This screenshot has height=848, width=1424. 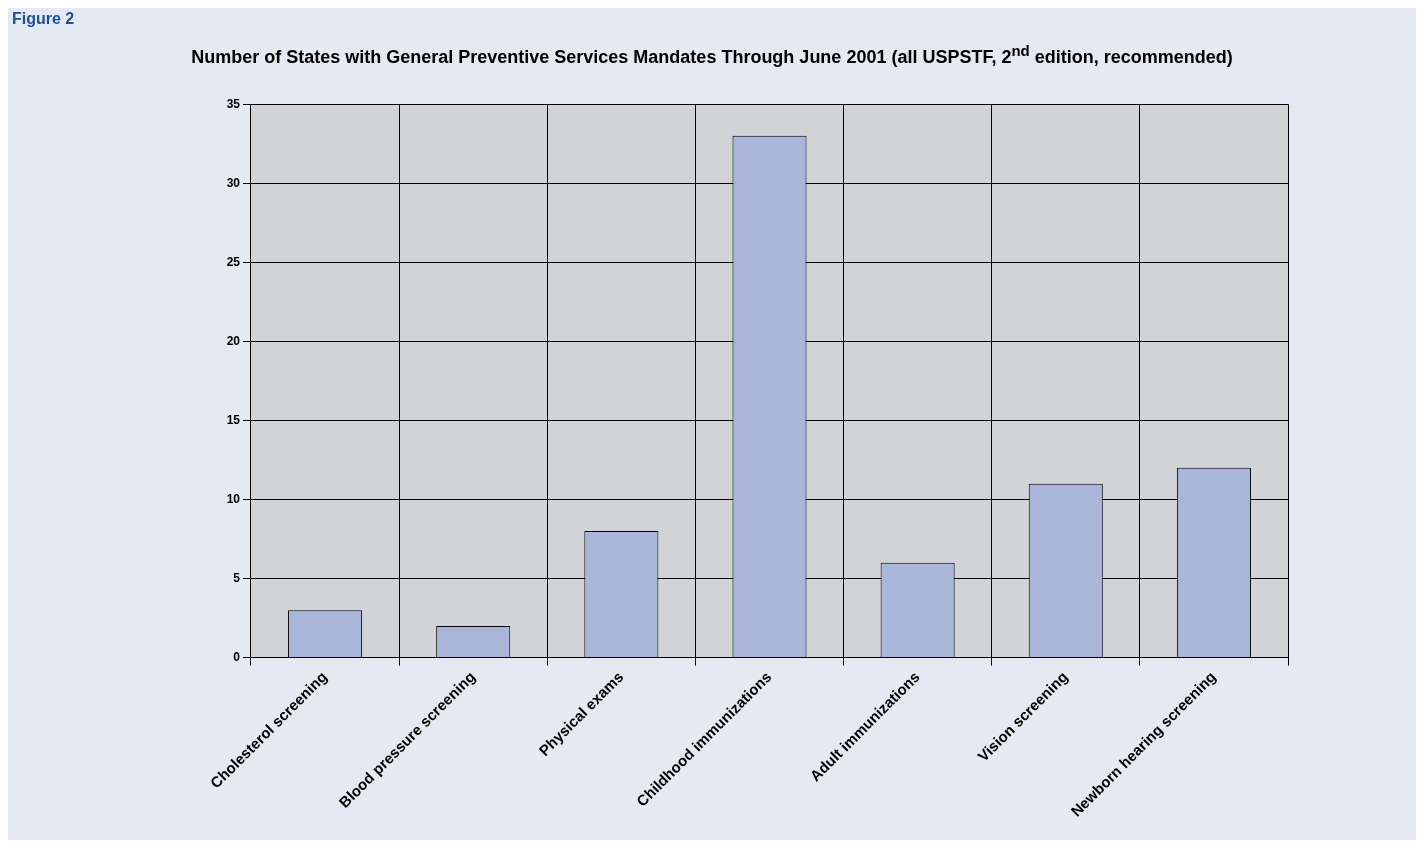 What do you see at coordinates (233, 340) in the screenshot?
I see `y-tick-label: 20` at bounding box center [233, 340].